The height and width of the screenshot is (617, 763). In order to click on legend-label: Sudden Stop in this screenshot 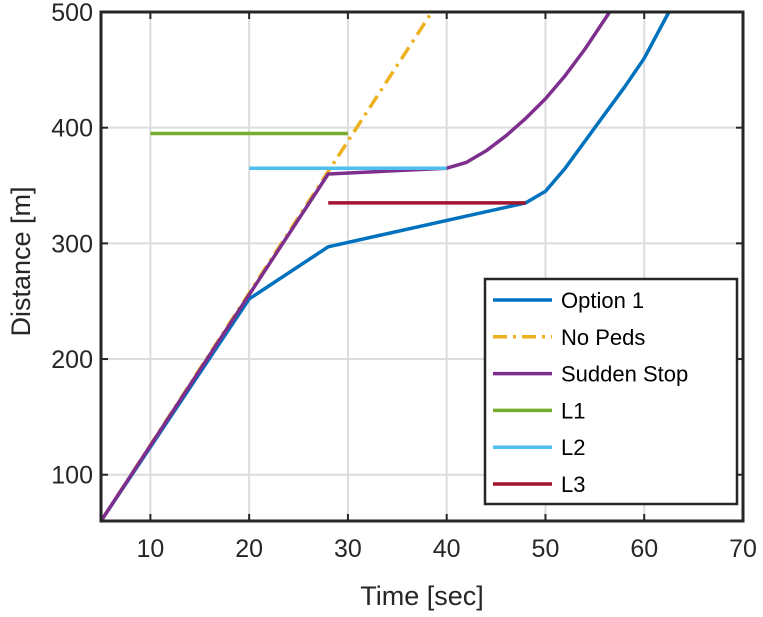, I will do `click(624, 374)`.